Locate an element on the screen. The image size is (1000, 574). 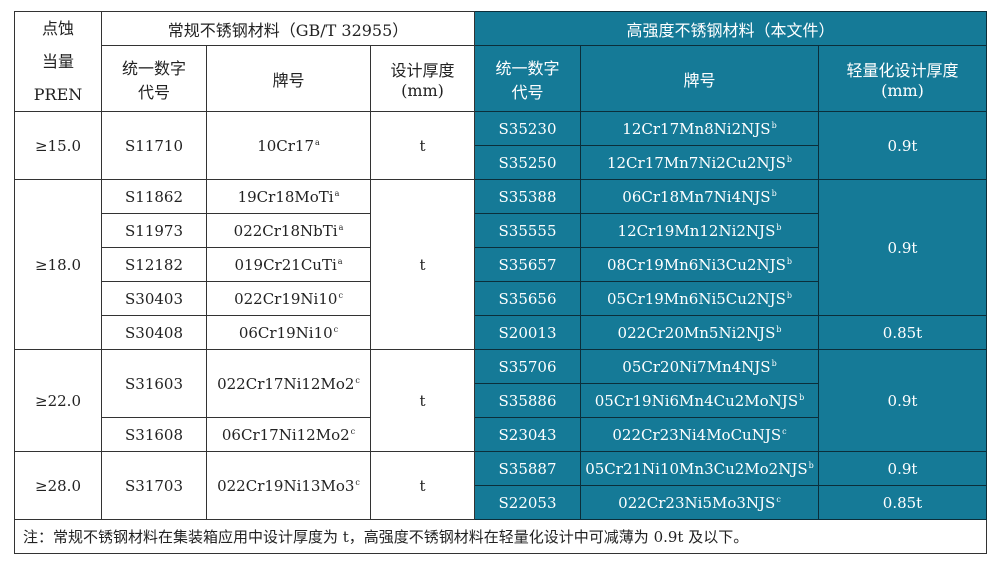
hs-code-cell-text: S35886 is located at coordinates (527, 400).